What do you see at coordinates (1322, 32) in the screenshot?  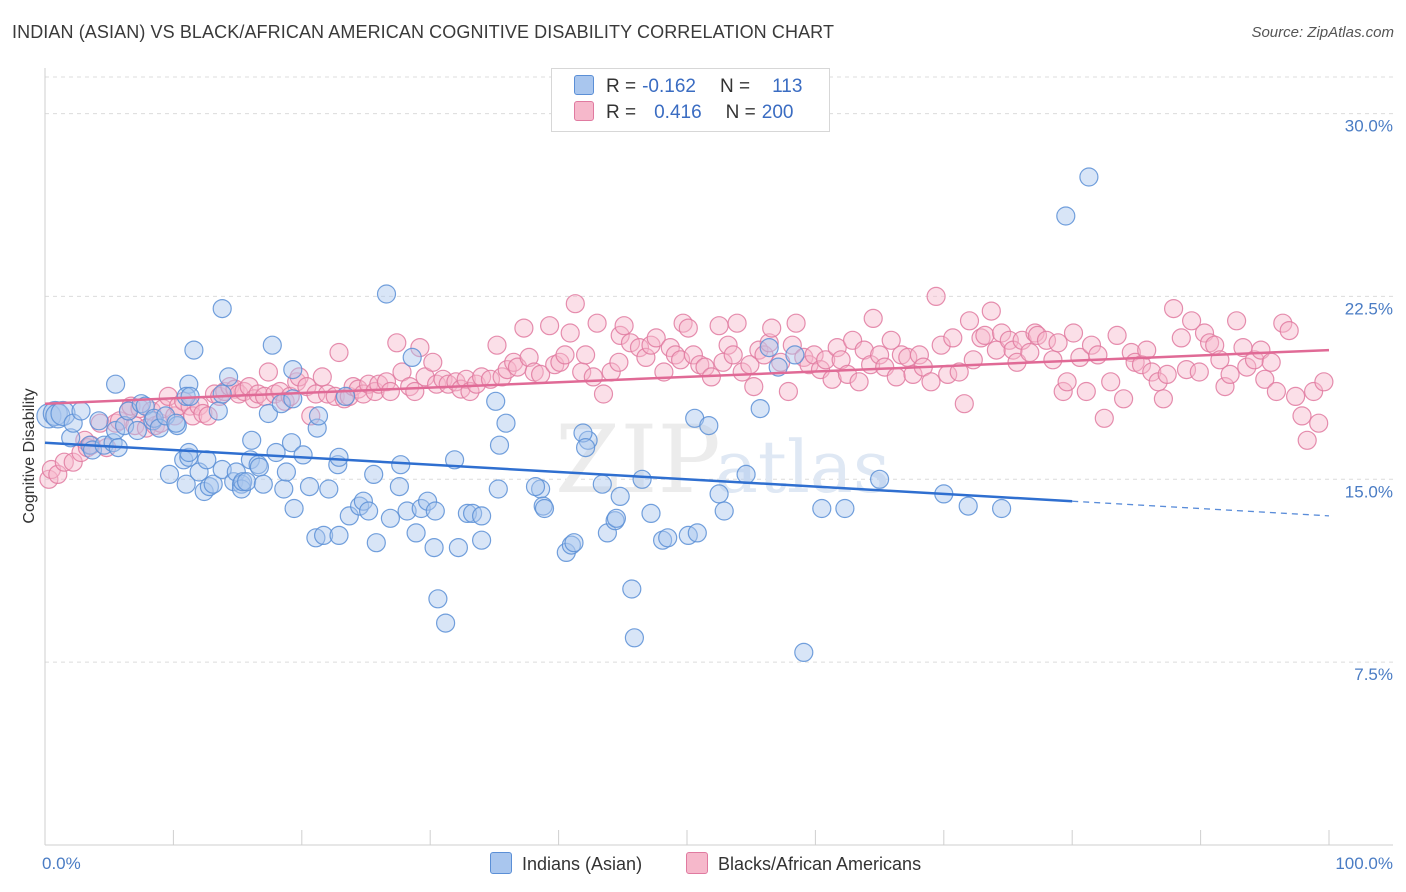 I see `source-credit: Source: ZipAtlas.com` at bounding box center [1322, 32].